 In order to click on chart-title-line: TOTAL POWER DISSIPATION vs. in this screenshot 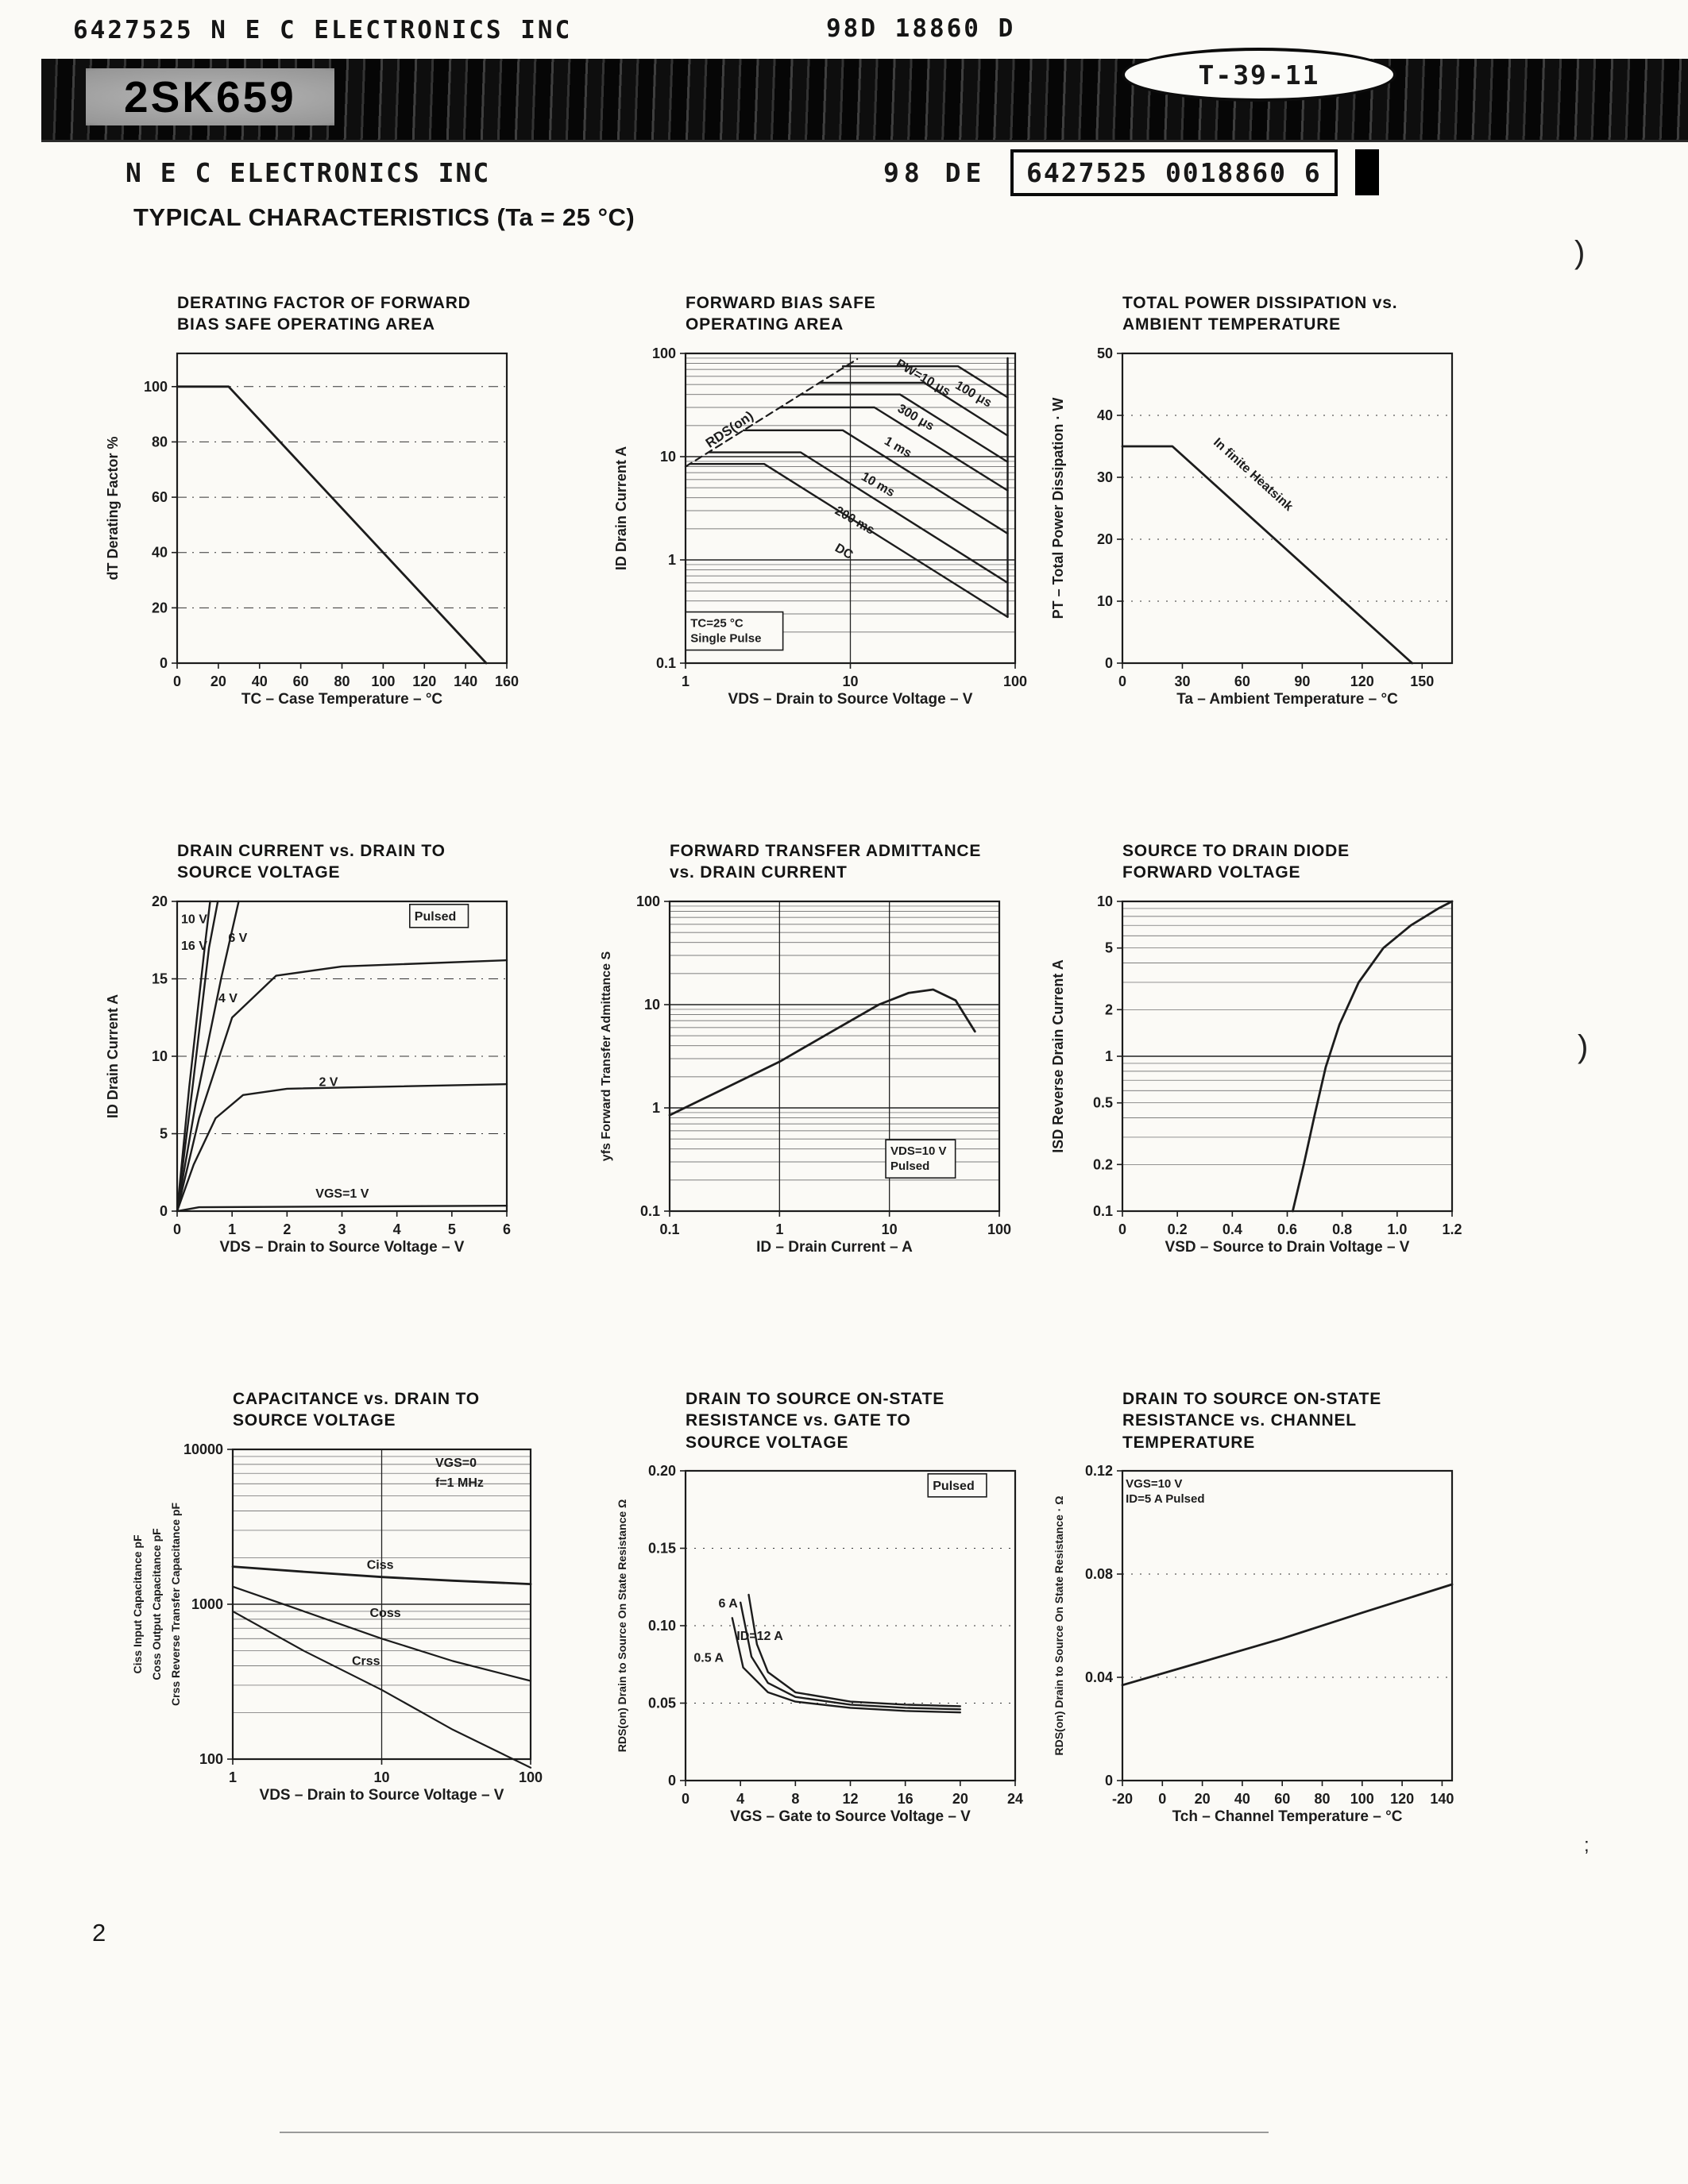, I will do `click(1260, 303)`.